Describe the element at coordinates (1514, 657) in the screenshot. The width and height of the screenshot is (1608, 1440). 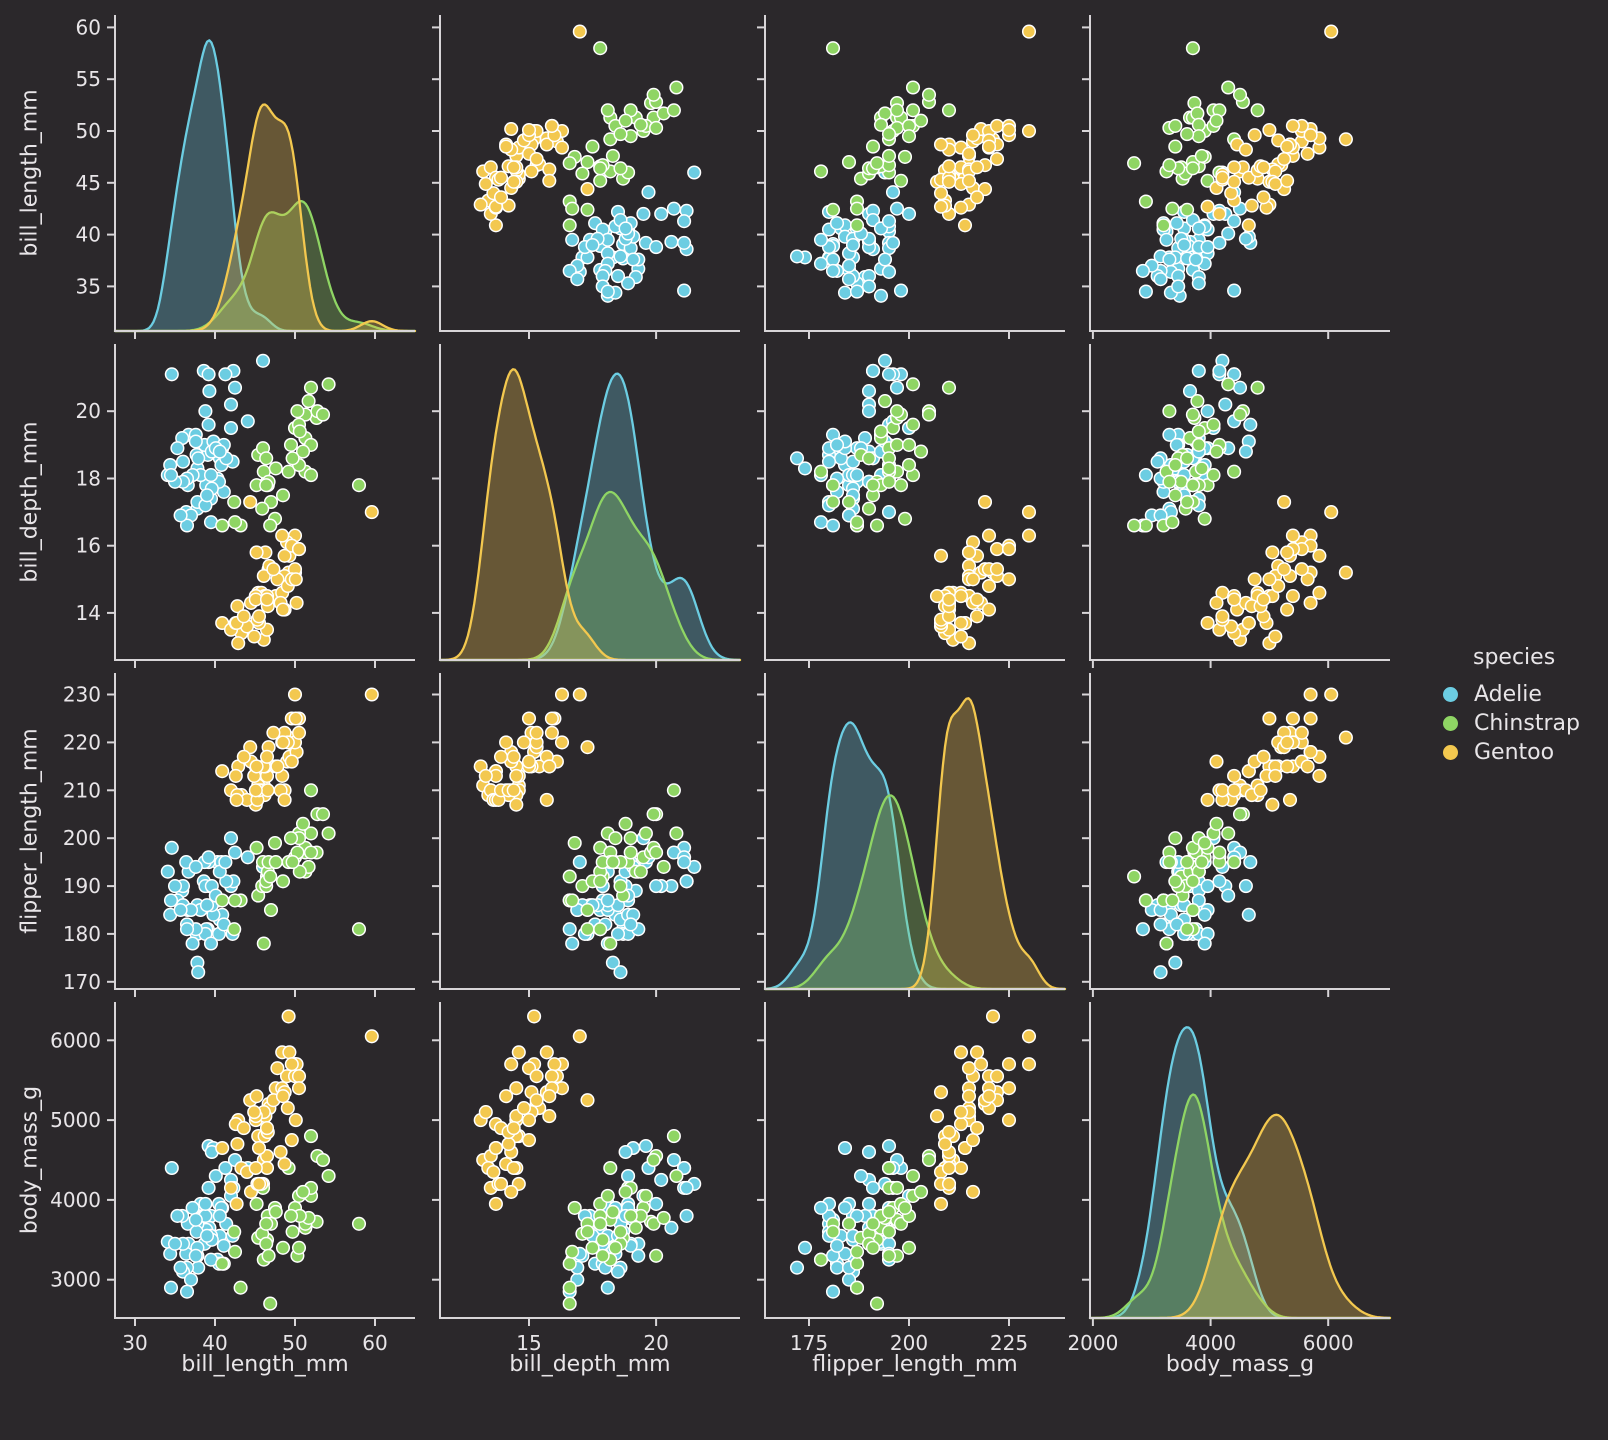
I see `legend-title: species` at that location.